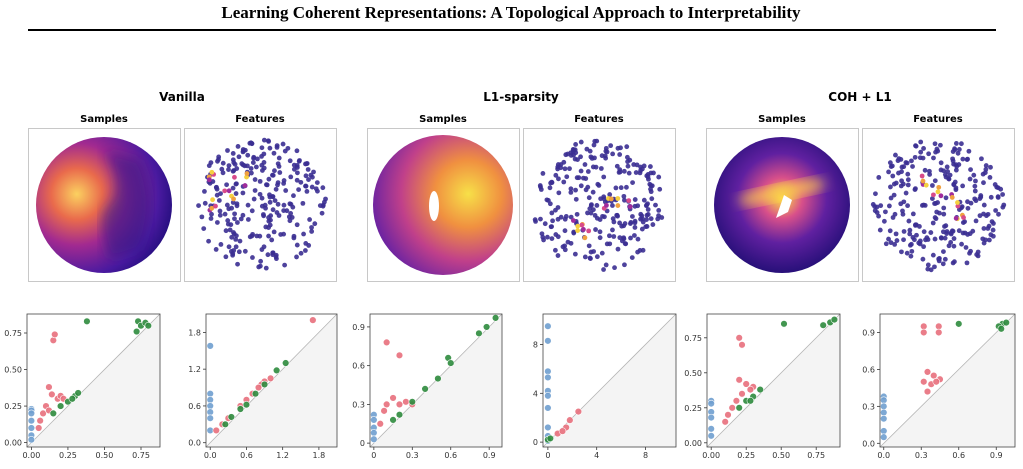 The image size is (1023, 469). Describe the element at coordinates (182, 97) in the screenshot. I see `panel-title: Vanilla` at that location.